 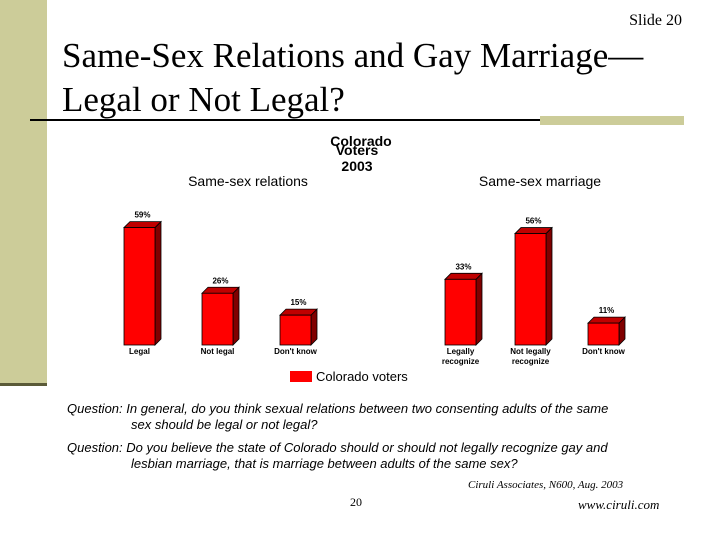 What do you see at coordinates (546, 485) in the screenshot?
I see `source-note: Ciruli Associates, N600, Aug. 2003` at bounding box center [546, 485].